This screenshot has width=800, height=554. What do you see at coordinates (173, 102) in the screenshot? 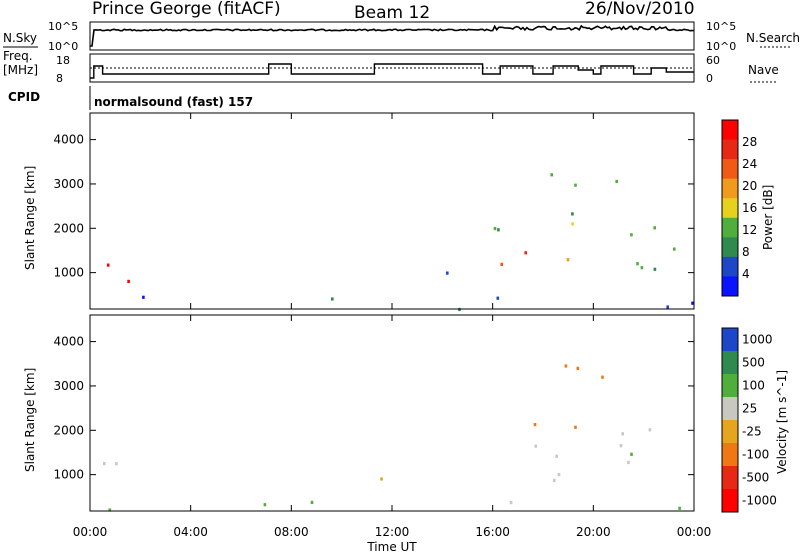
I see `cpid-program: normalsound (fast) 157` at bounding box center [173, 102].